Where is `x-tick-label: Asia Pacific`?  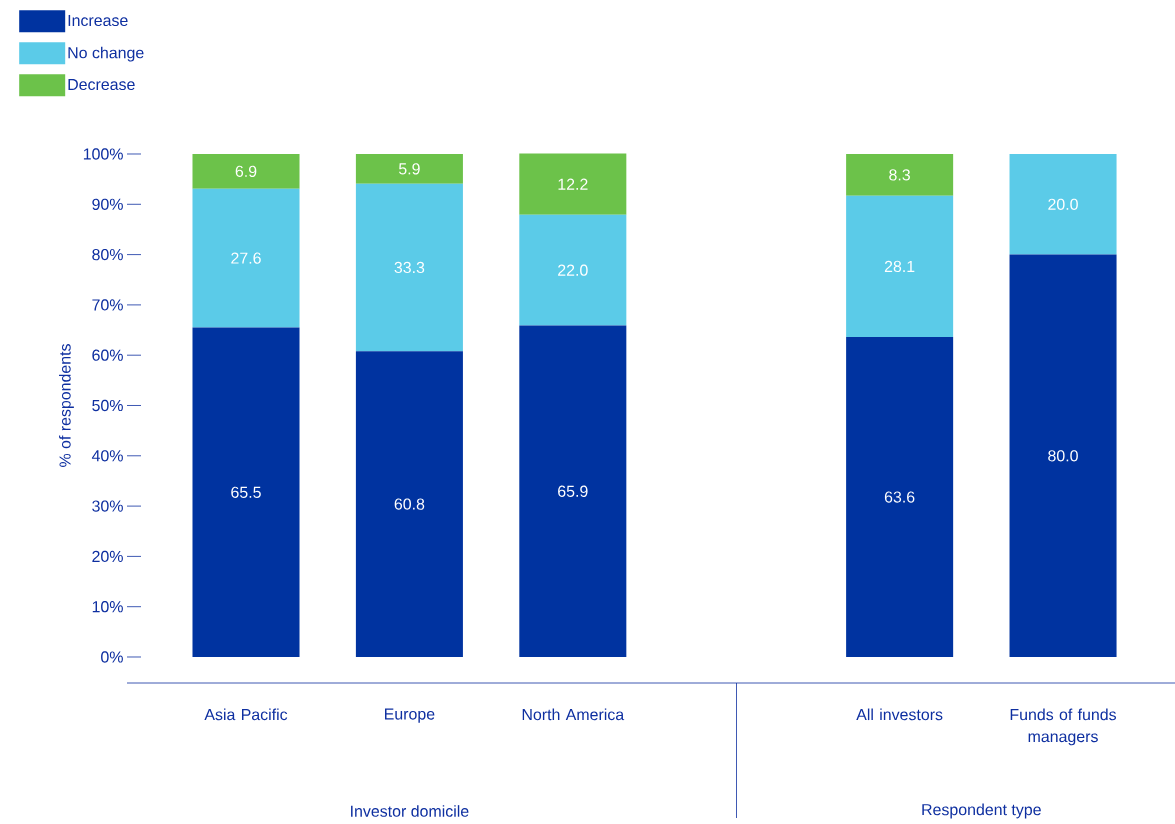 x-tick-label: Asia Pacific is located at coordinates (246, 714).